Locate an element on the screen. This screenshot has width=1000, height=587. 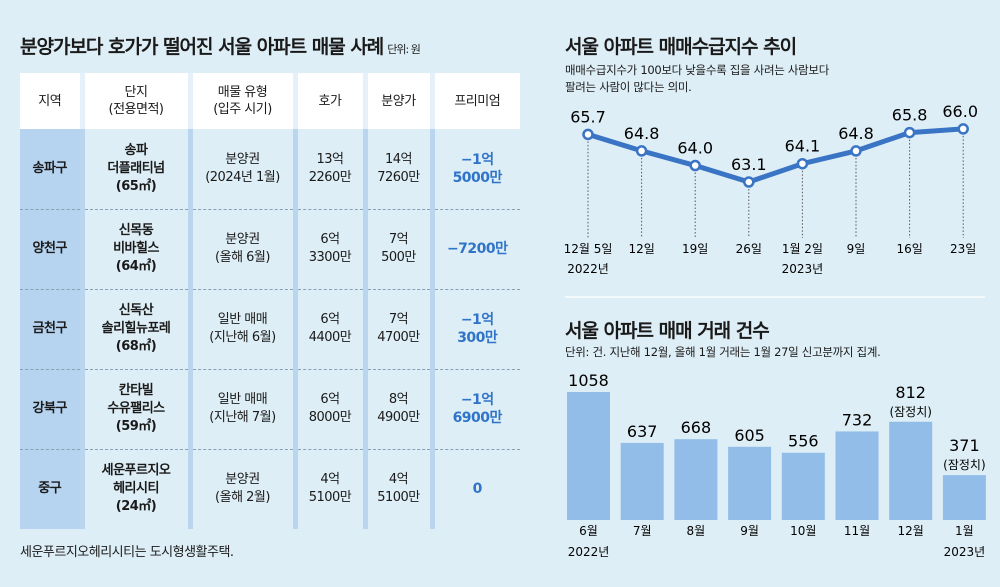
x-tick-label: 12월 is located at coordinates (911, 531).